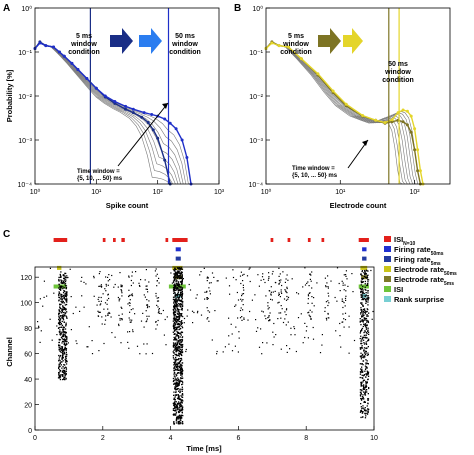 The width and height of the screenshot is (474, 455). What do you see at coordinates (9, 352) in the screenshot?
I see `c-y-axis-label: Channel` at bounding box center [9, 352].